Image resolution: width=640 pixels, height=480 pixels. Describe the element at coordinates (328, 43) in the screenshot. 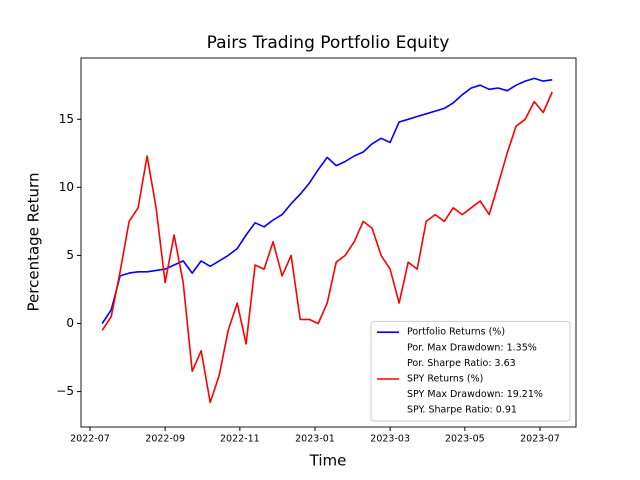

I see `chart-title: Pairs Trading Portfolio Equity` at that location.